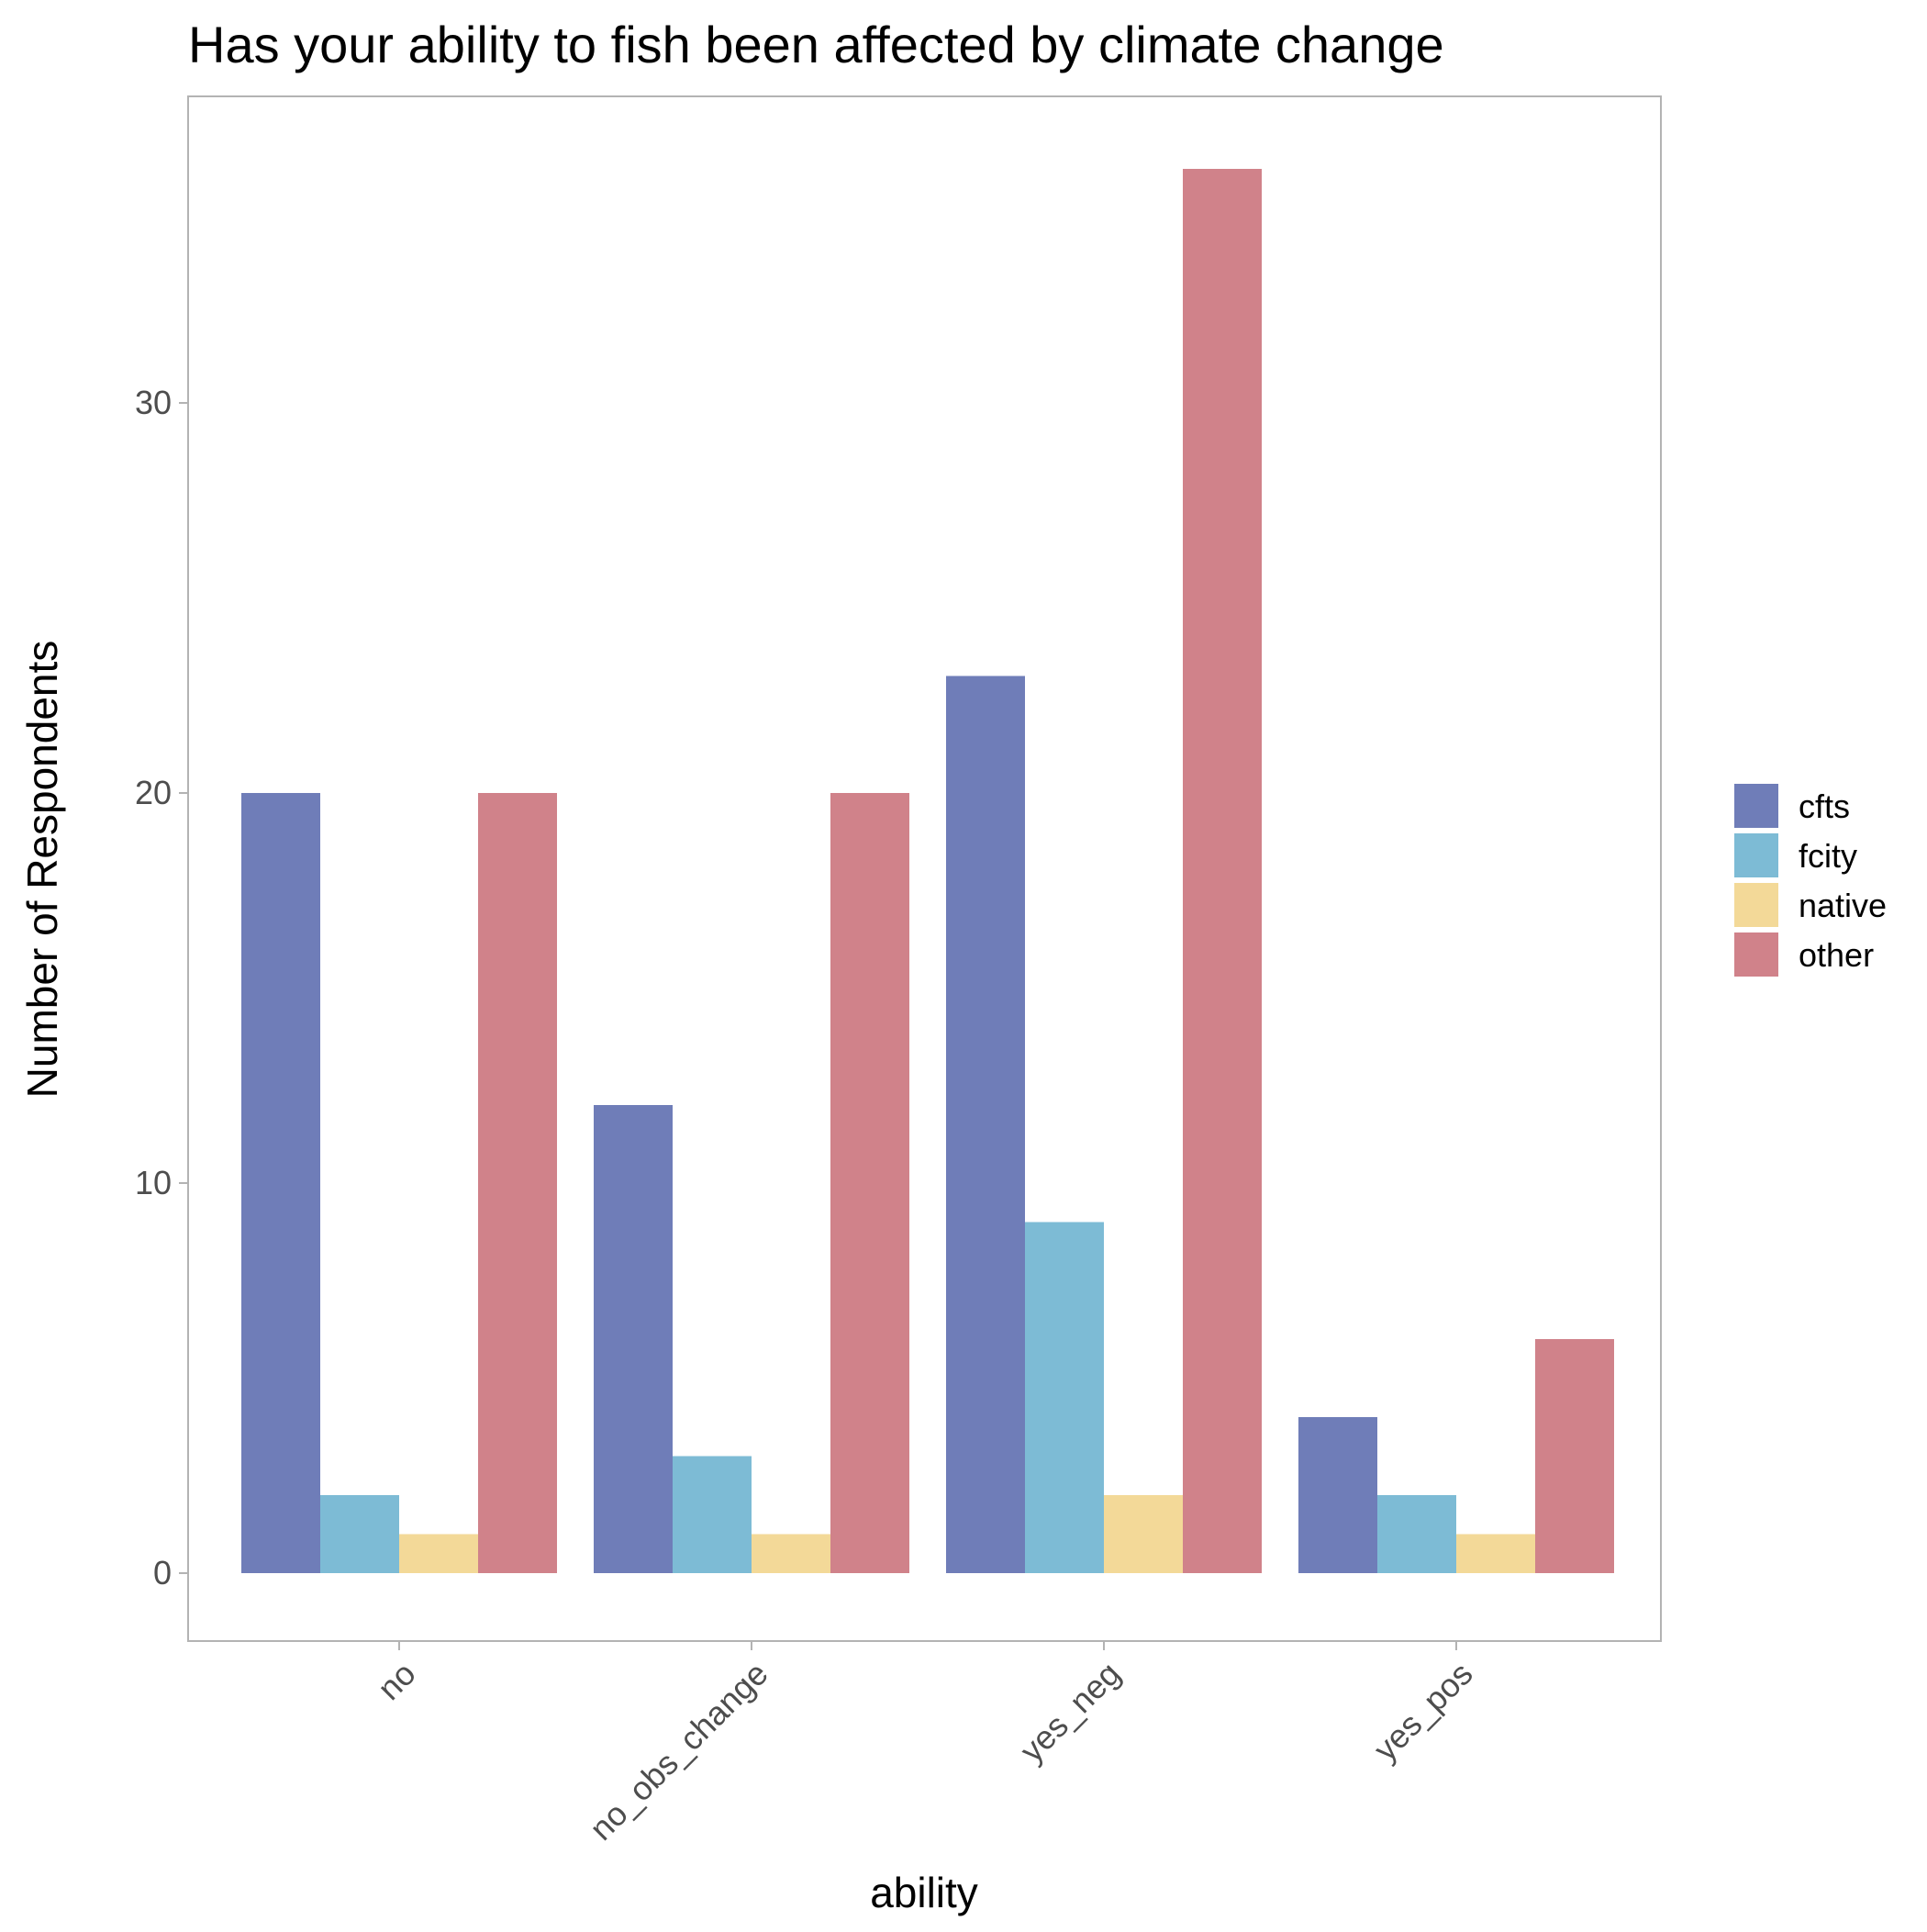 The height and width of the screenshot is (1932, 1927). Describe the element at coordinates (1756, 806) in the screenshot. I see `legend-key-cfts` at that location.